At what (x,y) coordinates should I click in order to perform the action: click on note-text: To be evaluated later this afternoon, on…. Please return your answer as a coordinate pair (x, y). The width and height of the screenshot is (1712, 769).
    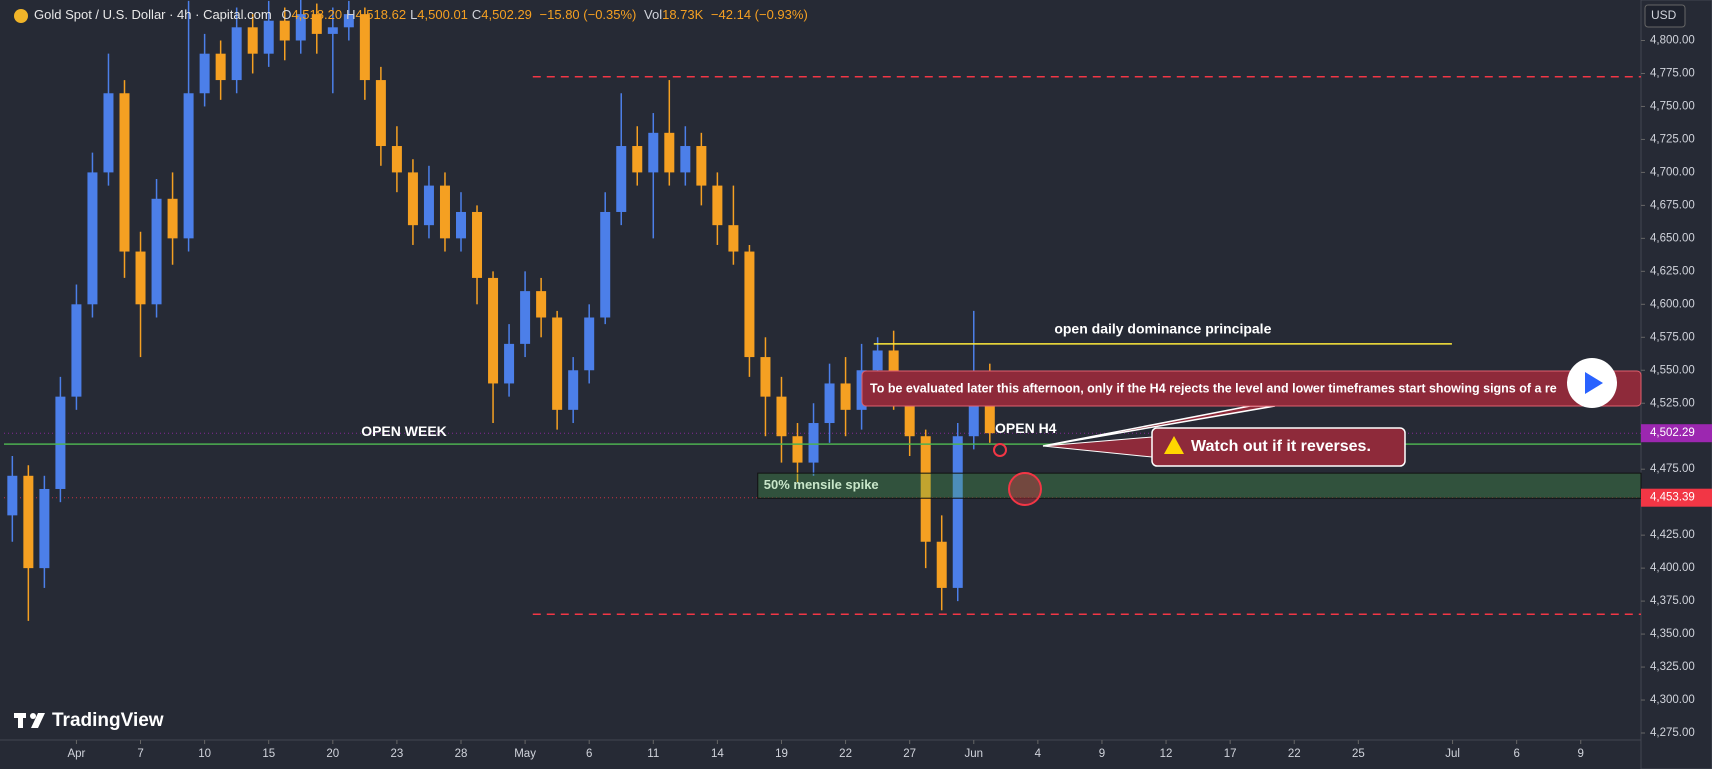
    Looking at the image, I should click on (1213, 388).